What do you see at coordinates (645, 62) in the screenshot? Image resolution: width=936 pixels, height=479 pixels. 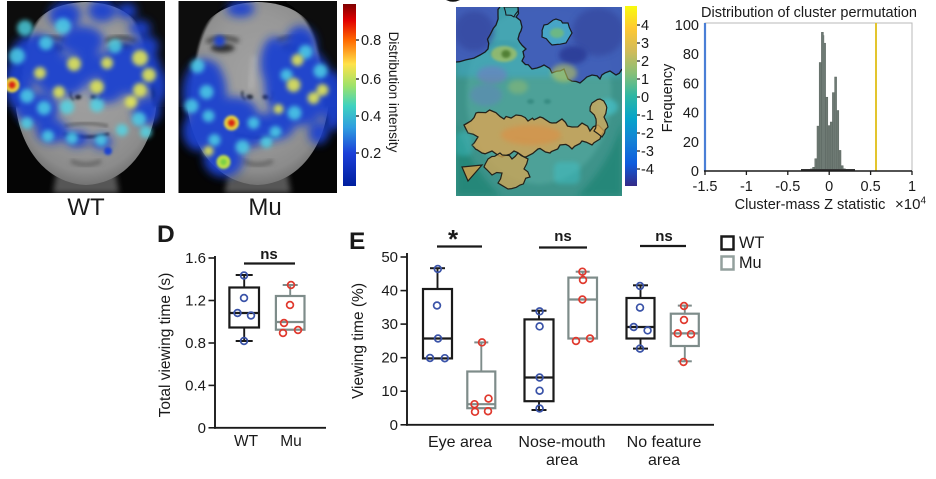 I see `svg-text: 2` at bounding box center [645, 62].